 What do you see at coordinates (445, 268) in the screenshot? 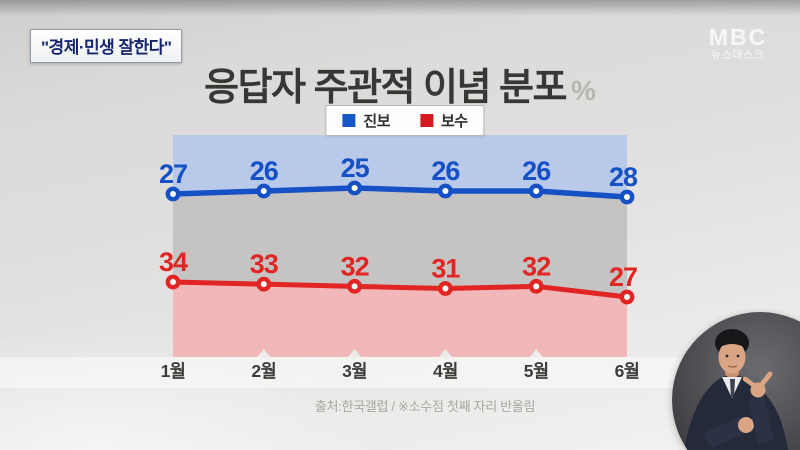
I see `conservative-value-label: 31` at bounding box center [445, 268].